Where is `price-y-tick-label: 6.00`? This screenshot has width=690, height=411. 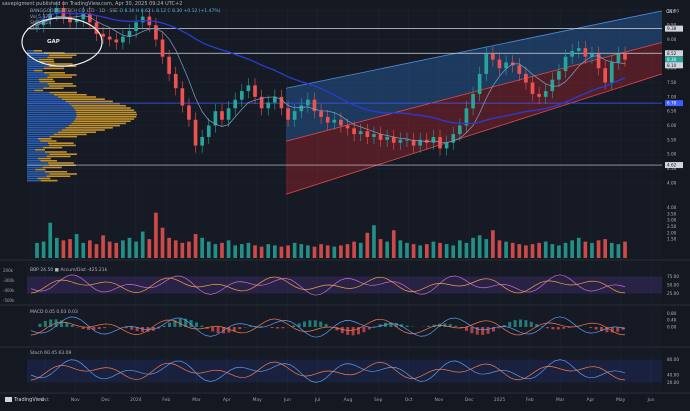
price-y-tick-label: 6.00 is located at coordinates (672, 125).